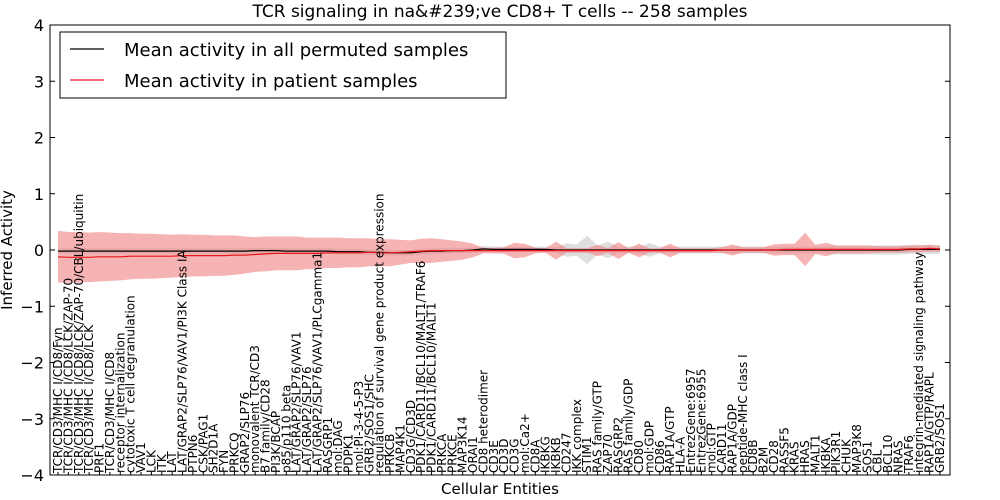  What do you see at coordinates (432, 388) in the screenshot?
I see `x-tick-label: PDK1/CARD11/BCL10/MALT1` at bounding box center [432, 388].